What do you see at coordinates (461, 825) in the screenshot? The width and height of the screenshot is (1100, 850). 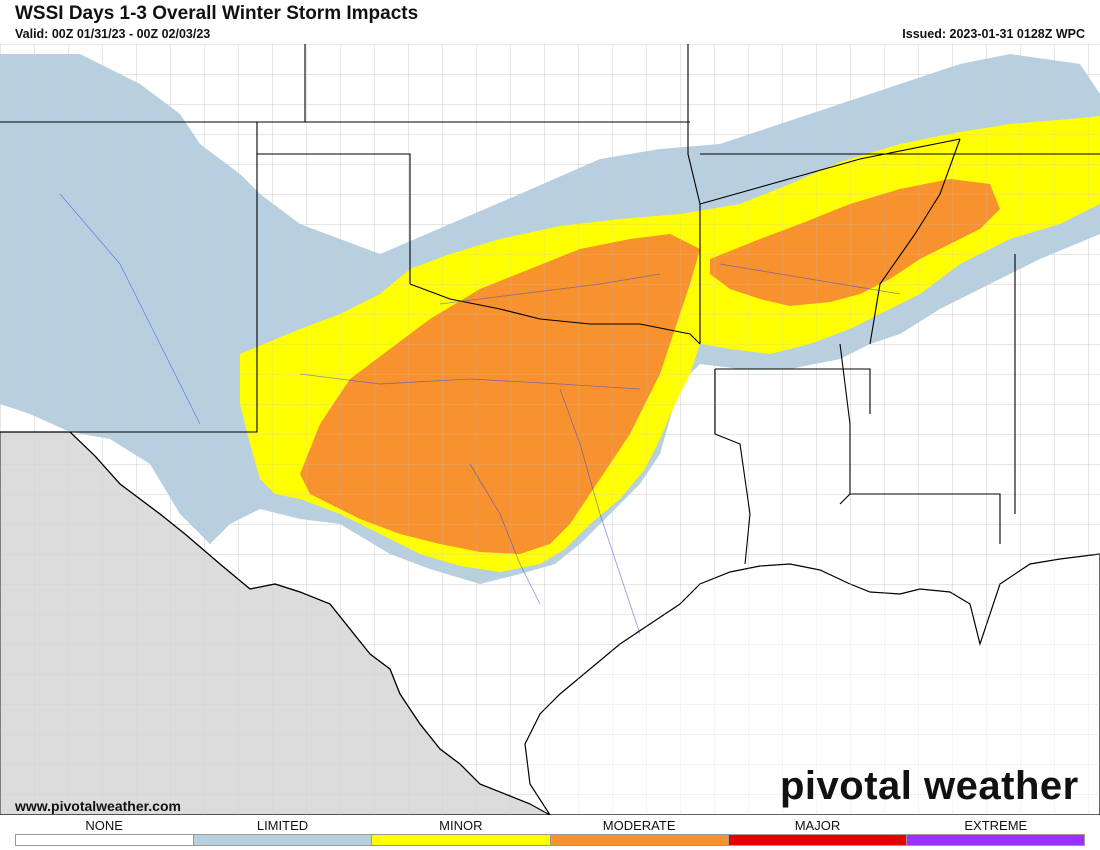 I see `legend-label-minor: MINOR` at bounding box center [461, 825].